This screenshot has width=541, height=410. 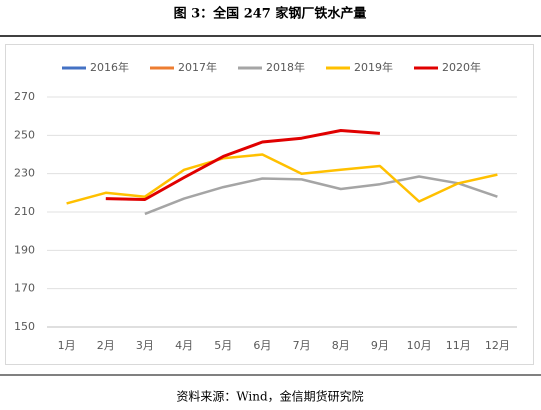 What do you see at coordinates (461, 67) in the screenshot?
I see `legend-label: 2020年` at bounding box center [461, 67].